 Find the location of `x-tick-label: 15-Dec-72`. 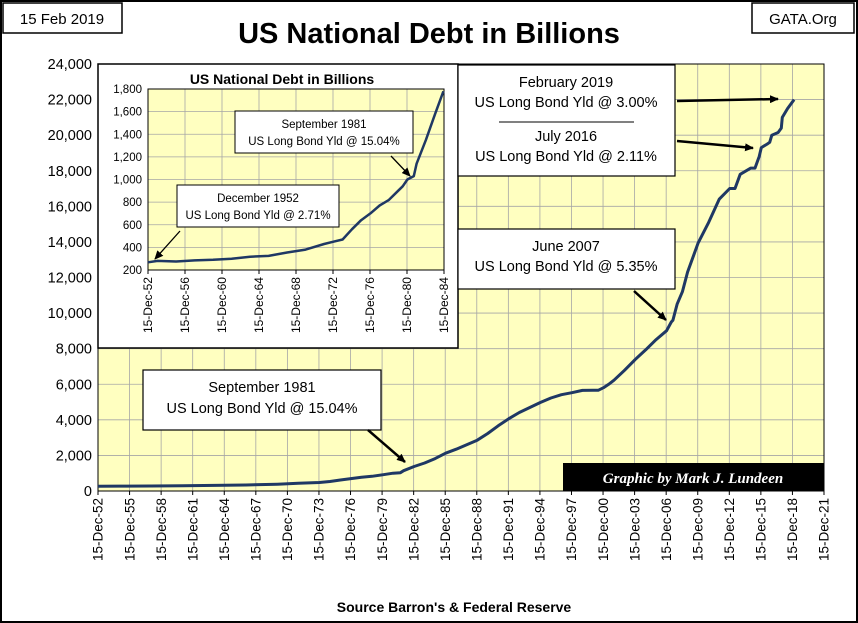

x-tick-label: 15-Dec-72 is located at coordinates (333, 305).